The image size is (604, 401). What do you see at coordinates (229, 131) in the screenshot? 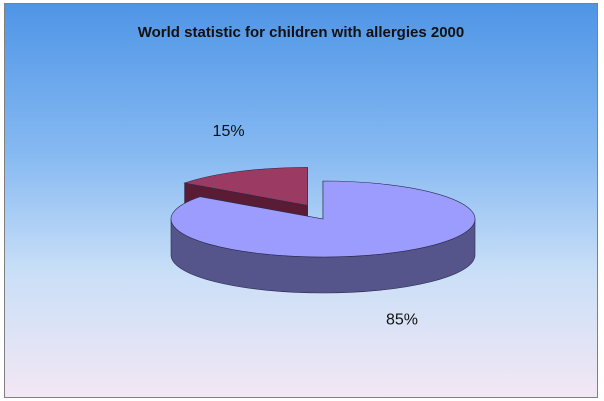
I see `data-label-15pct: 15%` at bounding box center [229, 131].